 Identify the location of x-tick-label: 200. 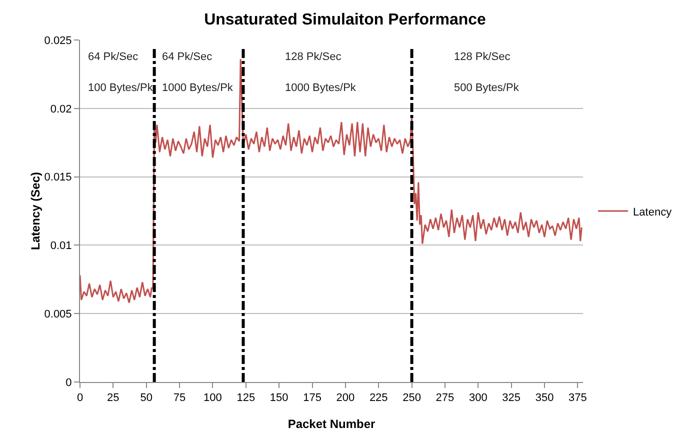
(345, 398).